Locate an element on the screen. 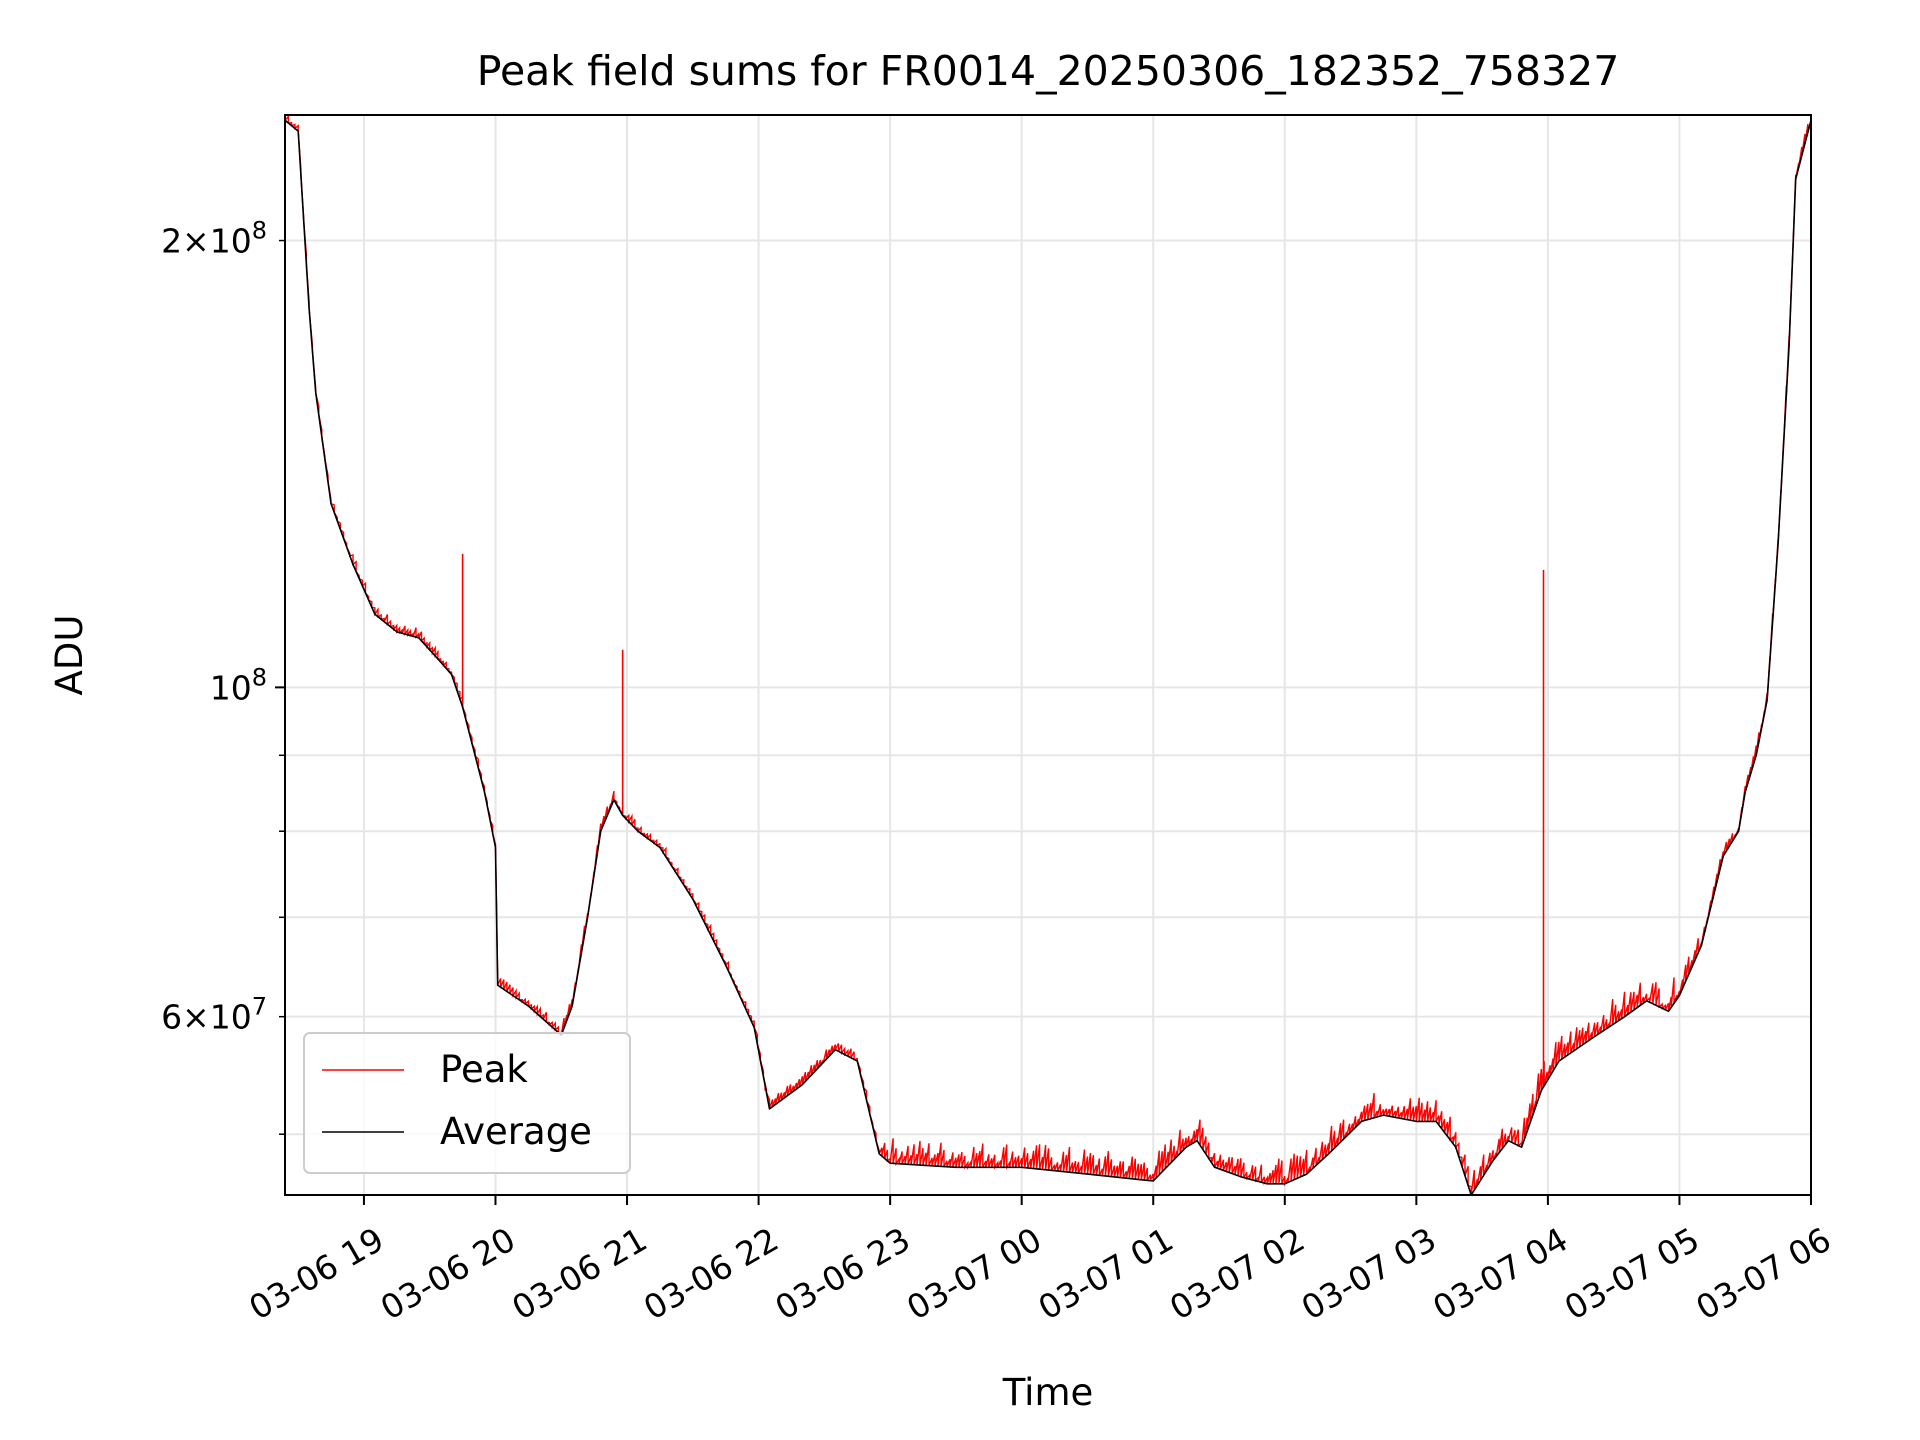  y-axis-label: ADU is located at coordinates (69, 655).